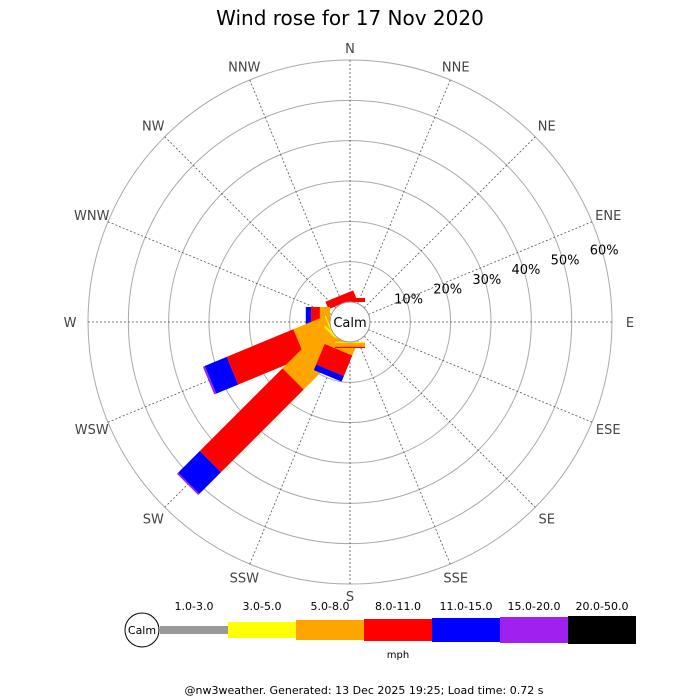 This screenshot has width=700, height=700. I want to click on legend-label-8.0-11.0: 8.0-11.0, so click(398, 606).